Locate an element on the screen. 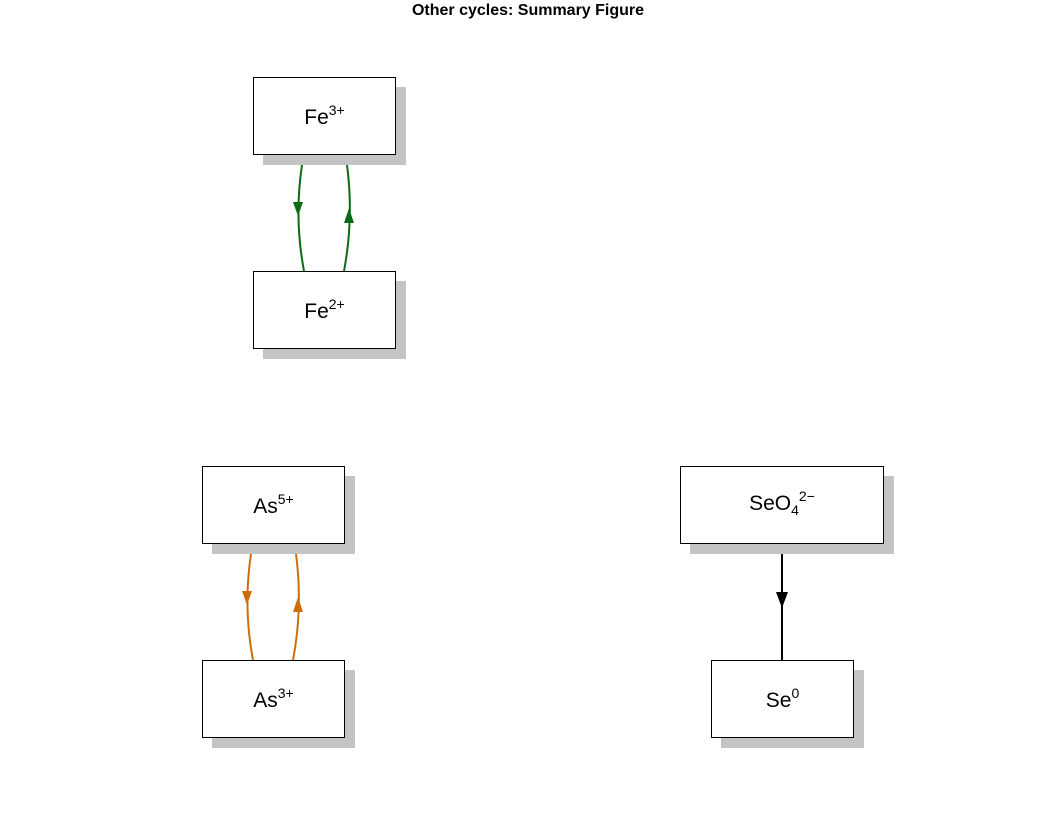 The width and height of the screenshot is (1056, 816). arrowhead-seo4-to-se0 is located at coordinates (782, 600).